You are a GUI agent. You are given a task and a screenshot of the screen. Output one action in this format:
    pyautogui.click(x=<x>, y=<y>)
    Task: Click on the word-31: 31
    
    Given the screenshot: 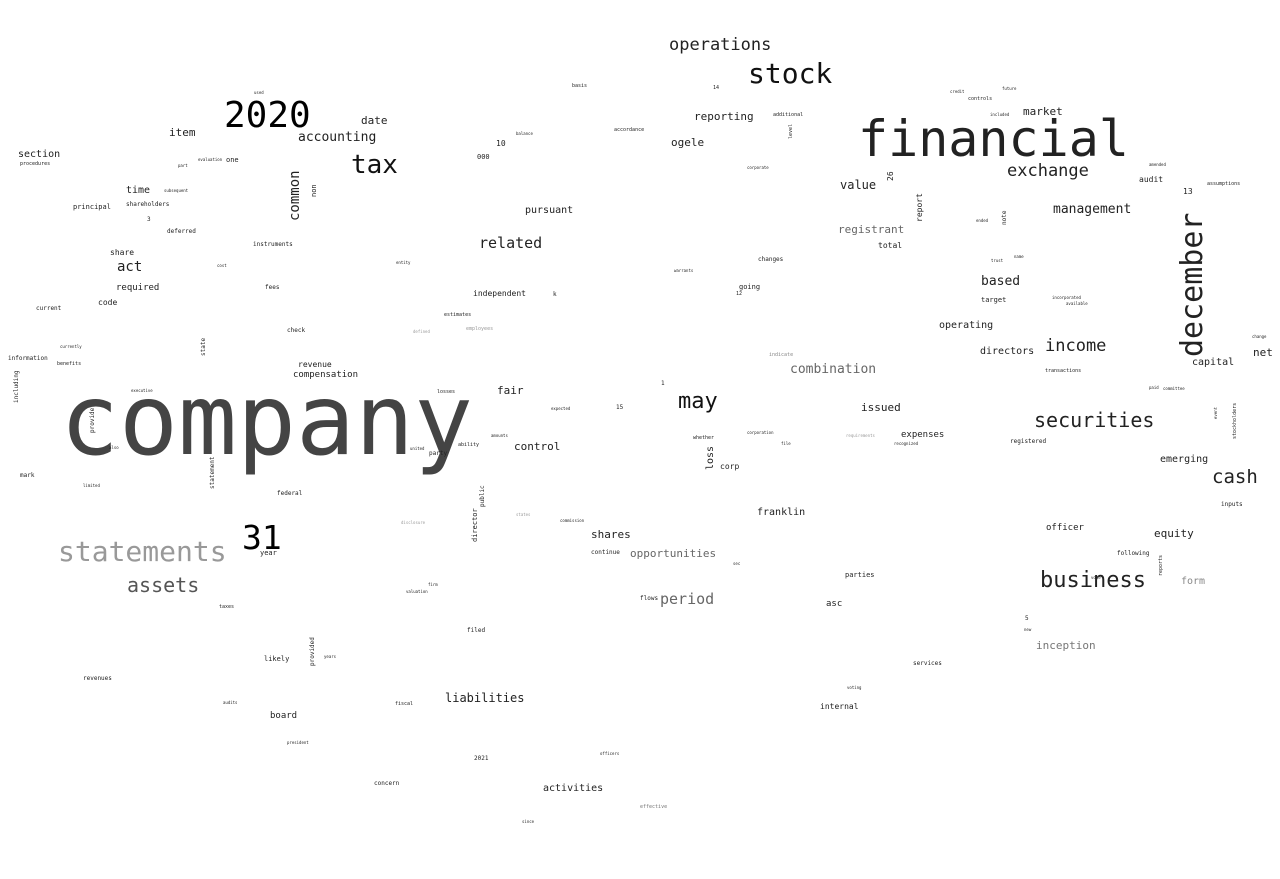 What is the action you would take?
    pyautogui.click(x=262, y=537)
    